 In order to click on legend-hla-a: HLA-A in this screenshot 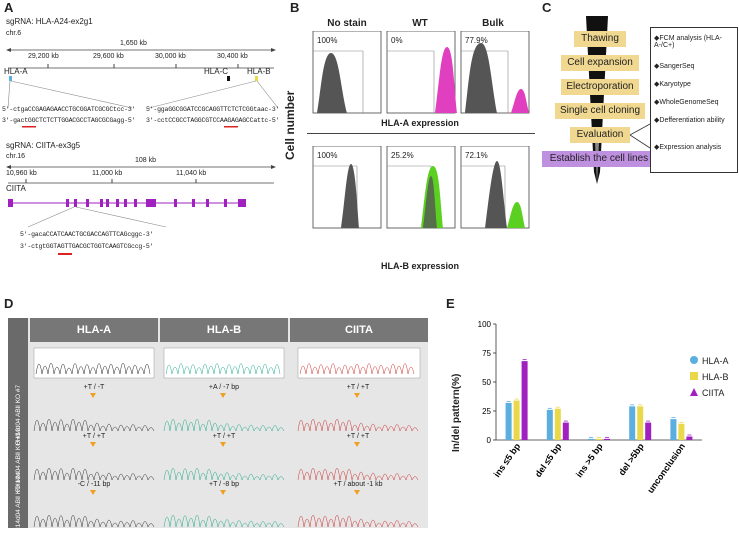, I will do `click(709, 361)`.